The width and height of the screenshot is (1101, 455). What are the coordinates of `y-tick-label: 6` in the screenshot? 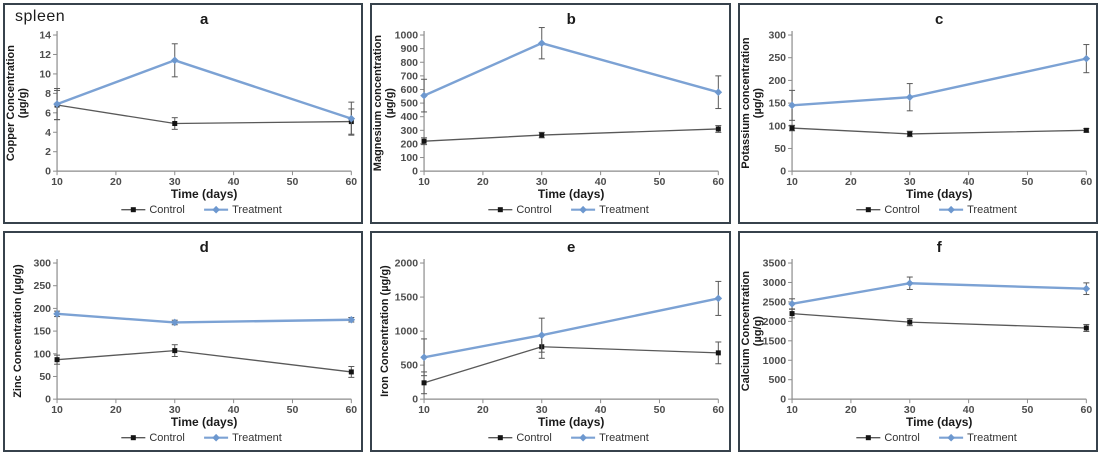 It's located at (48, 113).